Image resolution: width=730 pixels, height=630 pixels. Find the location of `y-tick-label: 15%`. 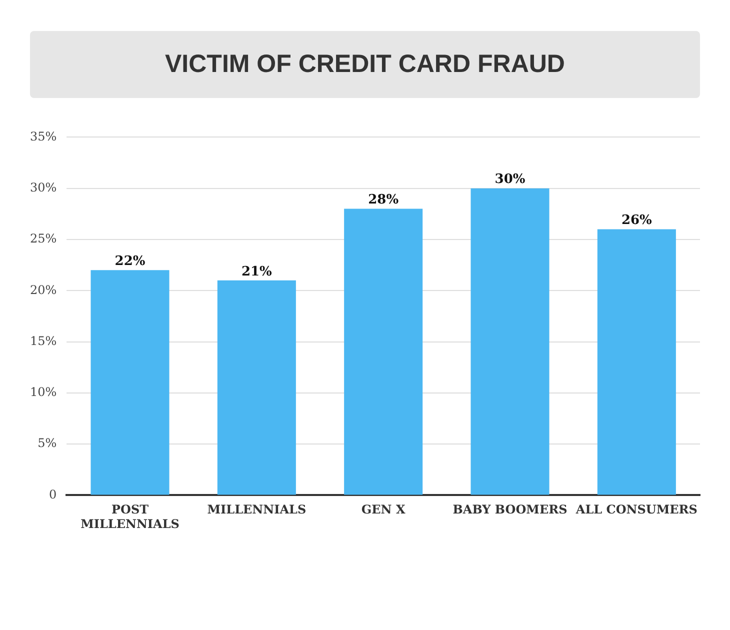

y-tick-label: 15% is located at coordinates (43, 341).